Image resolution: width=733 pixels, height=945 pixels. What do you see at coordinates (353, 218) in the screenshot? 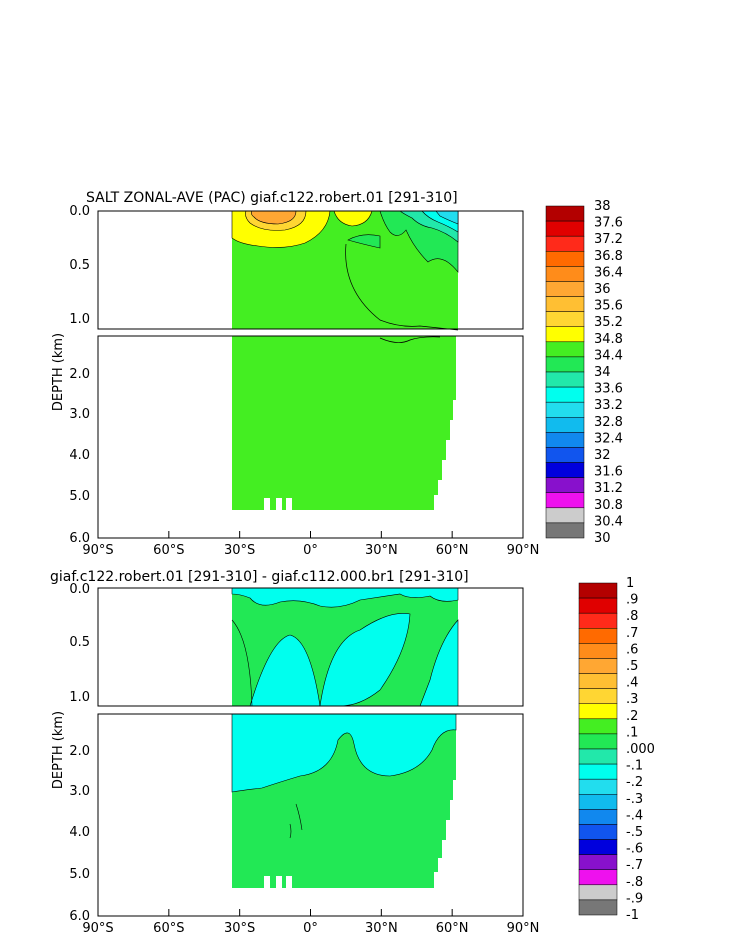
I see `contour-35-2-b` at bounding box center [353, 218].